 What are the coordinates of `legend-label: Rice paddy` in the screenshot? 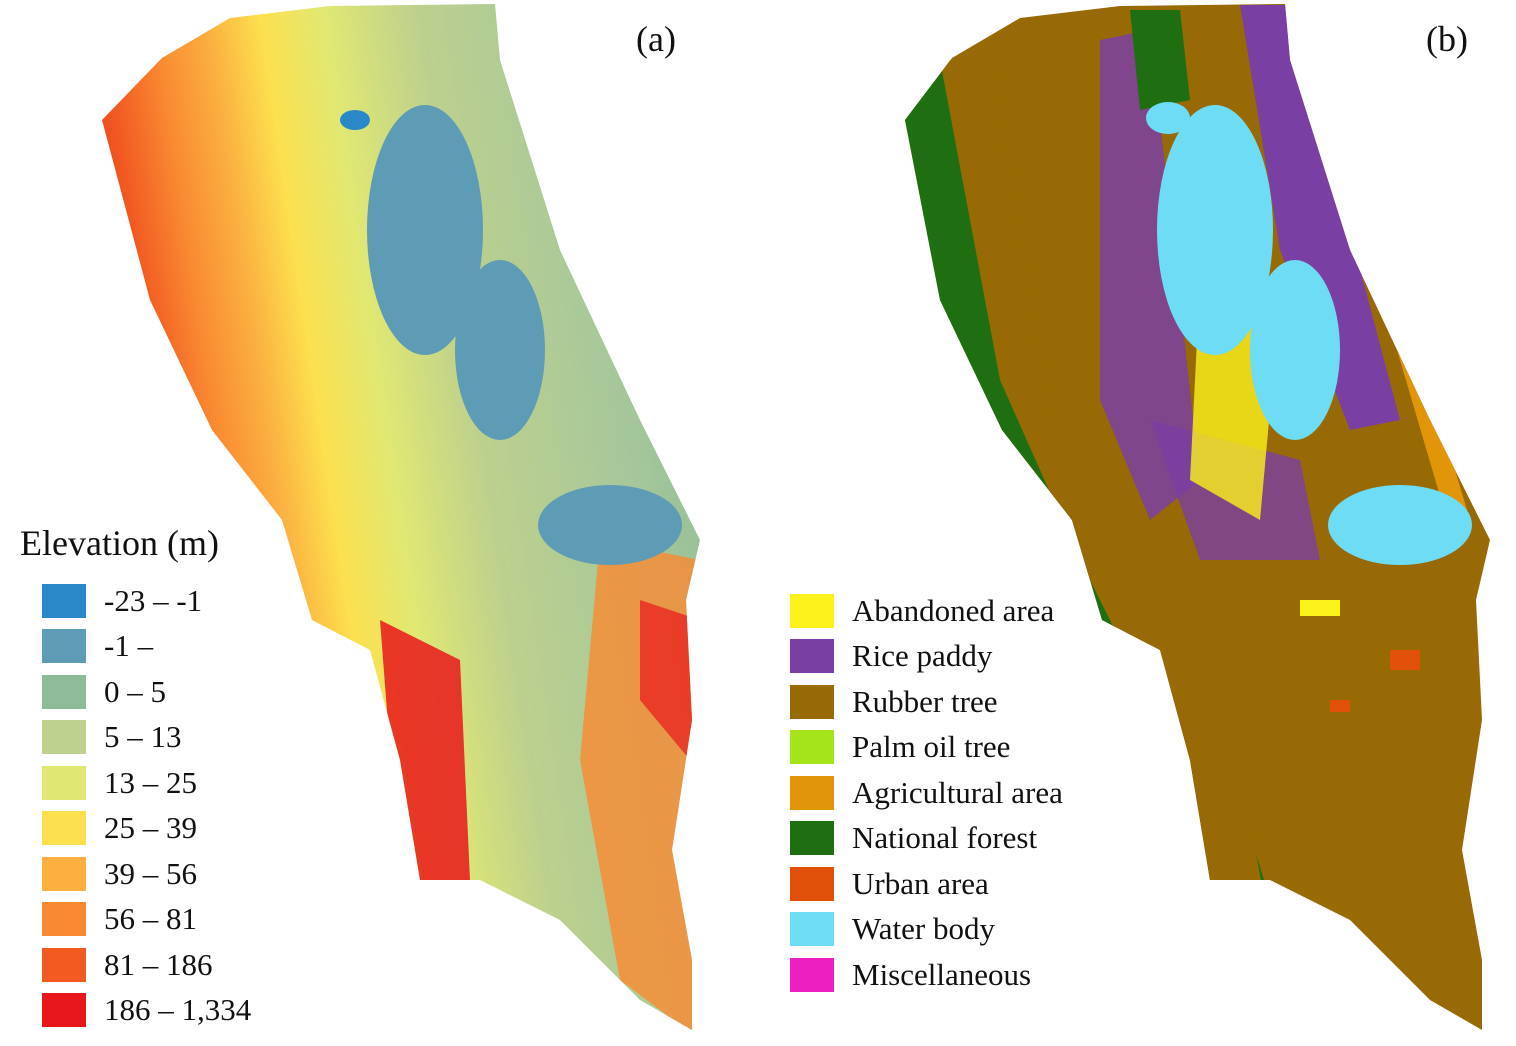 It's located at (922, 656).